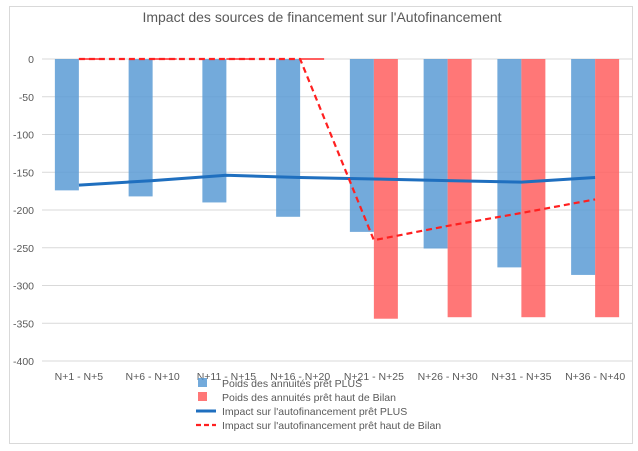 This screenshot has width=638, height=451. I want to click on x-tick-label: N+21 - N+25, so click(374, 377).